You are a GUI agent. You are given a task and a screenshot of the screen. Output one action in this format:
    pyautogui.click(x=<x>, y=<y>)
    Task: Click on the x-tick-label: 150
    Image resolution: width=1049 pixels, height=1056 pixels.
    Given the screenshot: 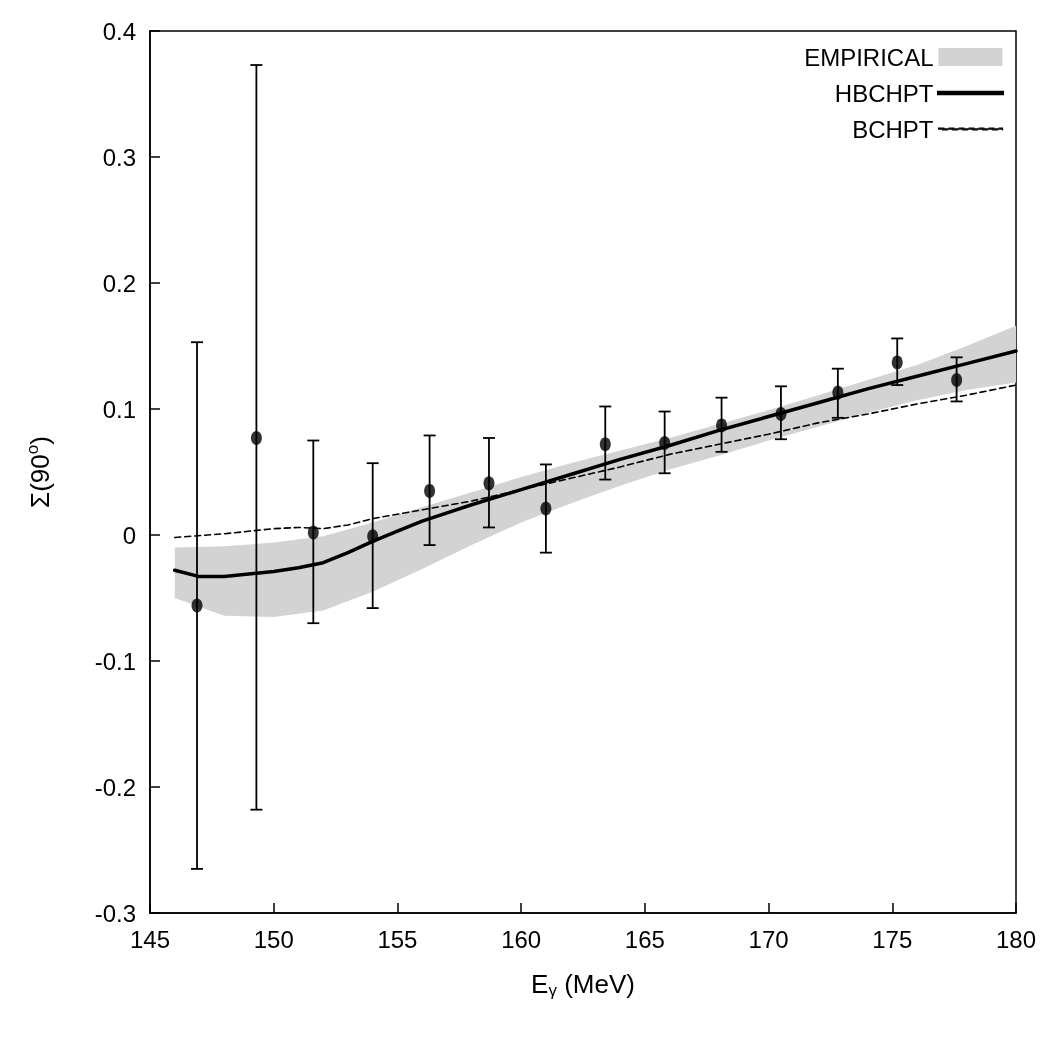 What is the action you would take?
    pyautogui.click(x=273, y=939)
    